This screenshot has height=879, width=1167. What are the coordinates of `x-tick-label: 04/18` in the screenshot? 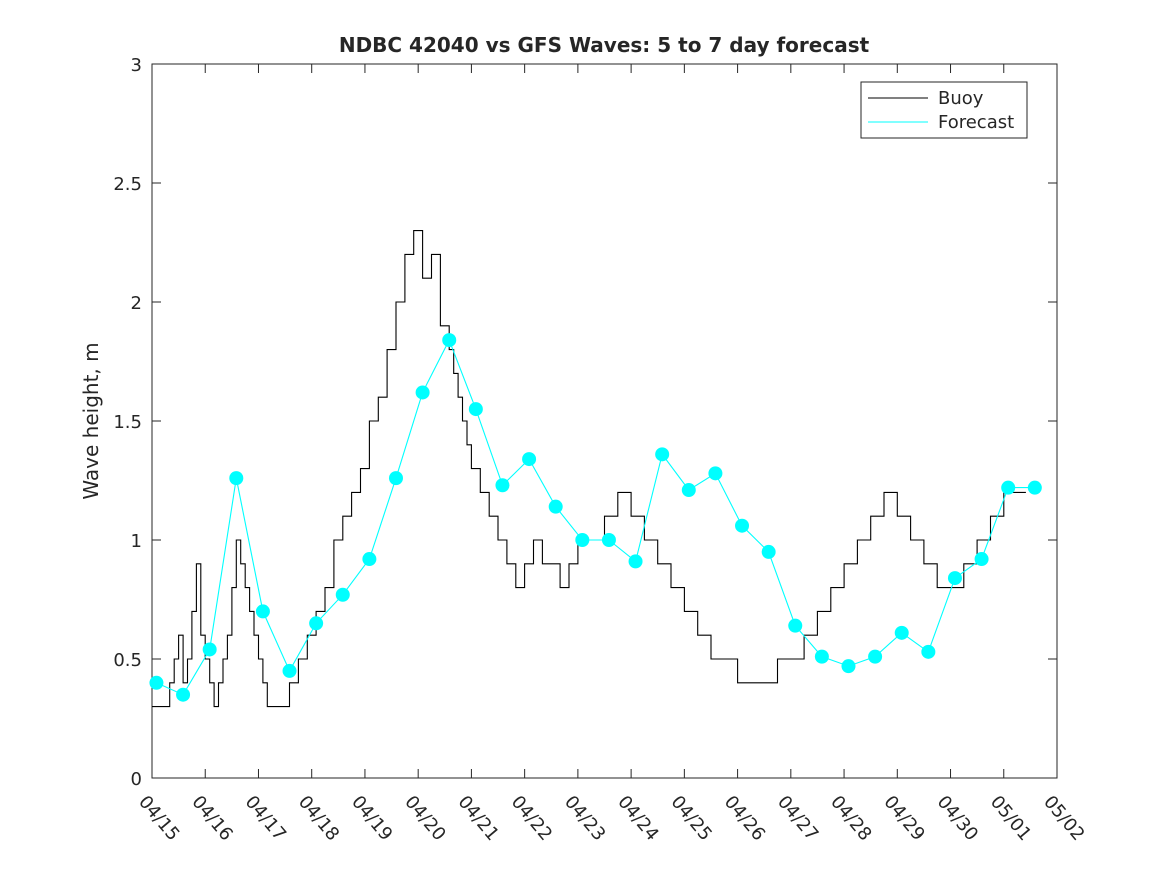 It's located at (318, 818).